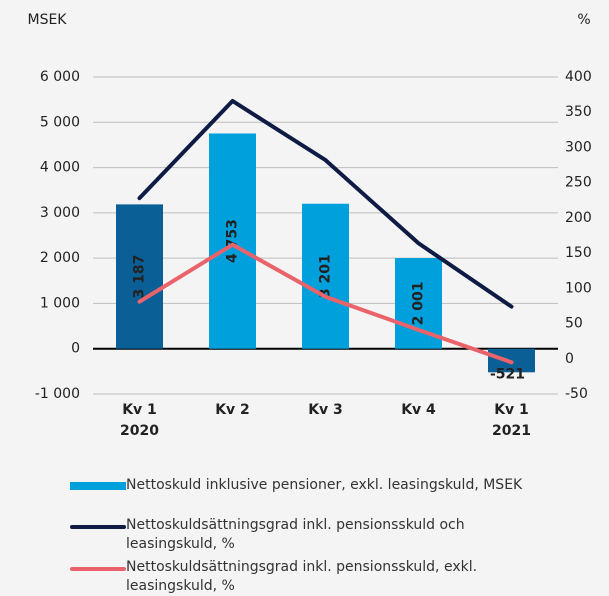 The height and width of the screenshot is (596, 609). What do you see at coordinates (60, 168) in the screenshot?
I see `y-tick-label: 4 000` at bounding box center [60, 168].